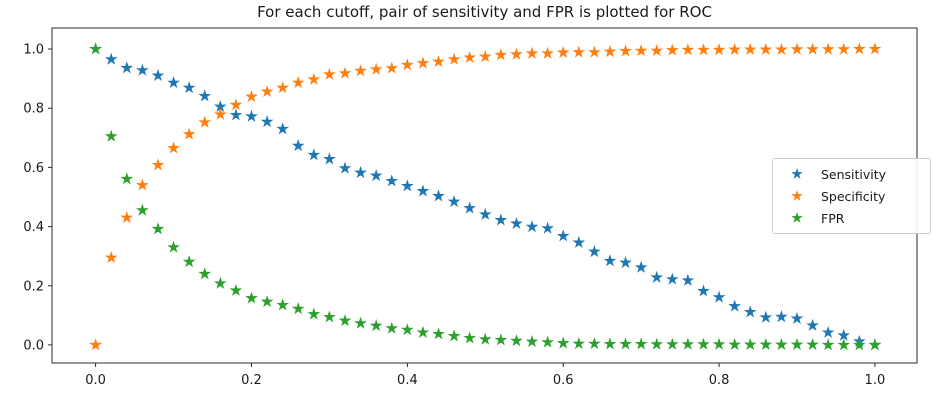 The image size is (950, 402). Describe the element at coordinates (33, 109) in the screenshot. I see `y-tick-label: 0.8` at that location.